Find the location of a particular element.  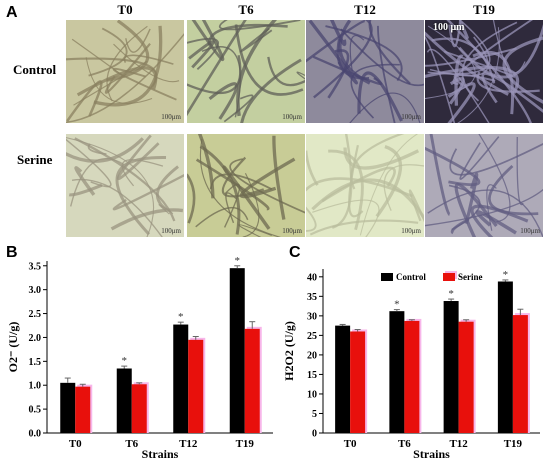

y-tick-label: 25 is located at coordinates (312, 336).